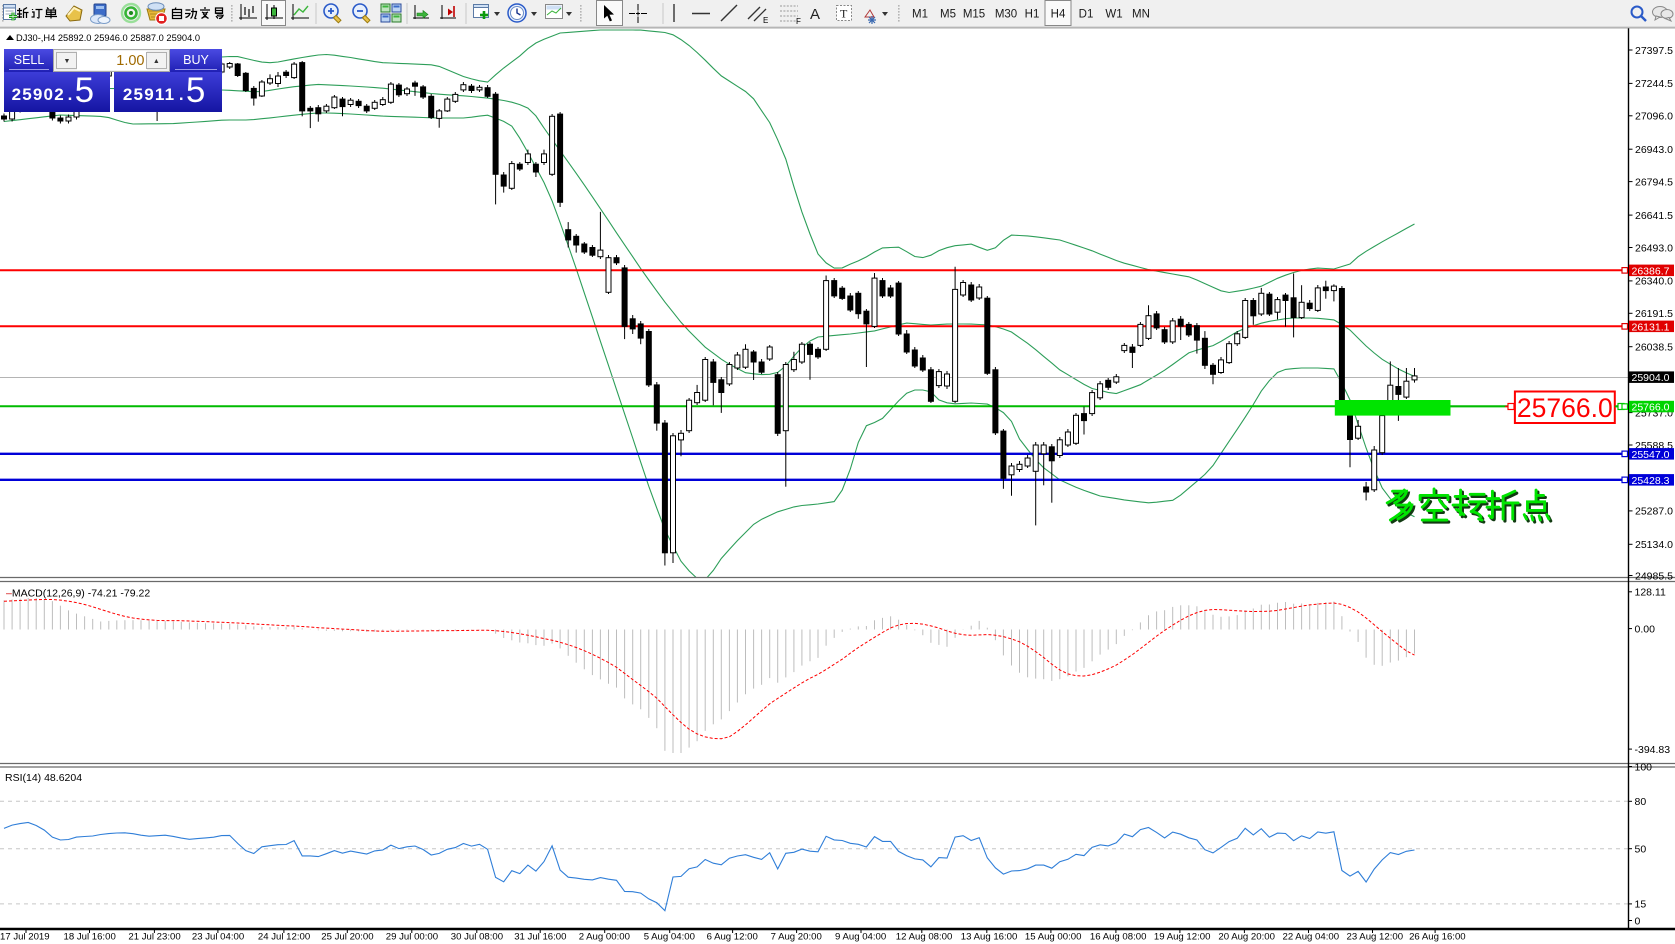 Image resolution: width=1675 pixels, height=944 pixels. Describe the element at coordinates (1058, 15) in the screenshot. I see `svg-text: H4` at that location.